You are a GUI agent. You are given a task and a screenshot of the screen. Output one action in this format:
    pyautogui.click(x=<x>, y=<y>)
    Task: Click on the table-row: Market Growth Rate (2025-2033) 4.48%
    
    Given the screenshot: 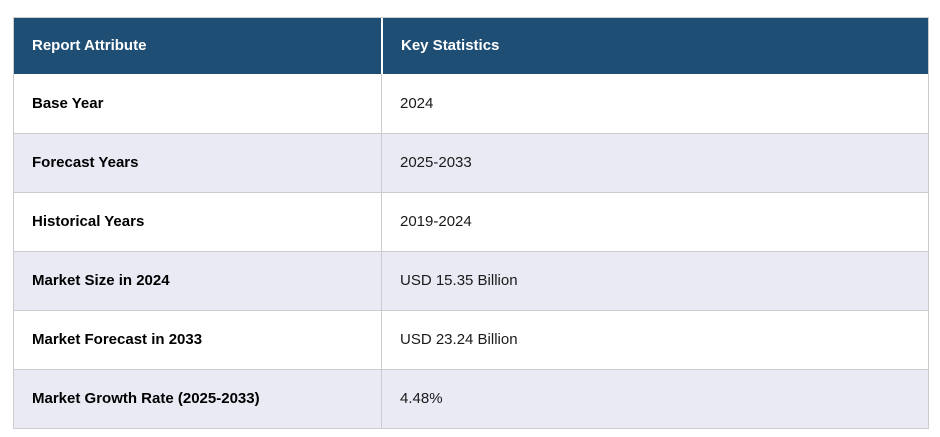 What is the action you would take?
    pyautogui.click(x=471, y=398)
    